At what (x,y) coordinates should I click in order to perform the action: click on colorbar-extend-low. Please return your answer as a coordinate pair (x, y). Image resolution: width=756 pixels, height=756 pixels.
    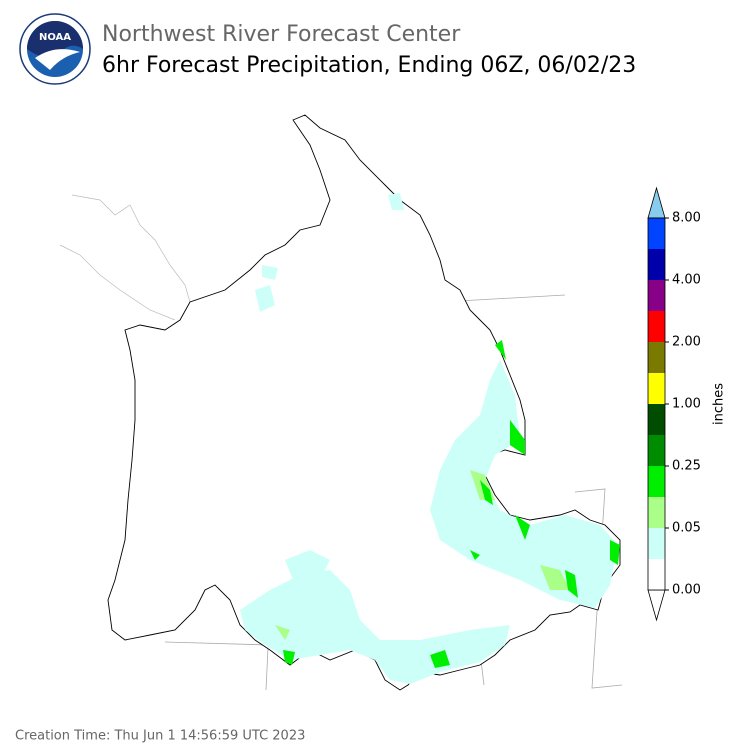
    Looking at the image, I should click on (656, 605).